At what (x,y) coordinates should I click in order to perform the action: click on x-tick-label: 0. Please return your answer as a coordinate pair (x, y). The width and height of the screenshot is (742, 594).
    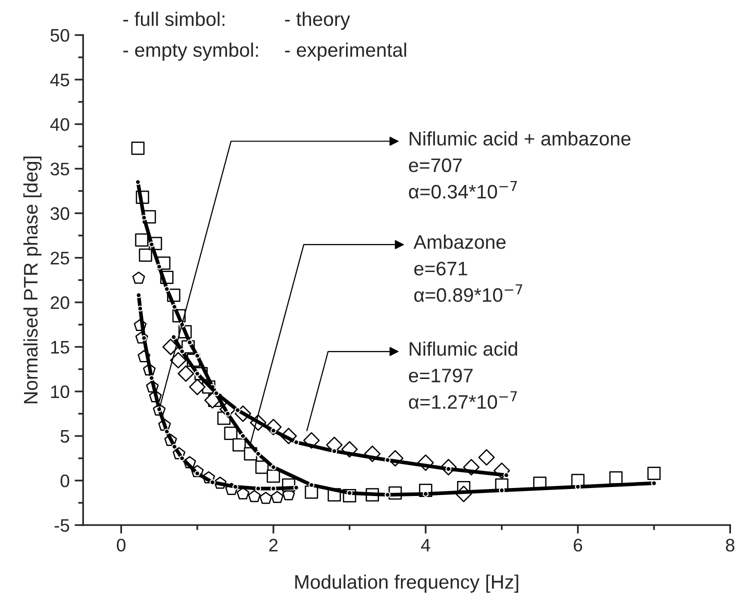
    Looking at the image, I should click on (121, 545).